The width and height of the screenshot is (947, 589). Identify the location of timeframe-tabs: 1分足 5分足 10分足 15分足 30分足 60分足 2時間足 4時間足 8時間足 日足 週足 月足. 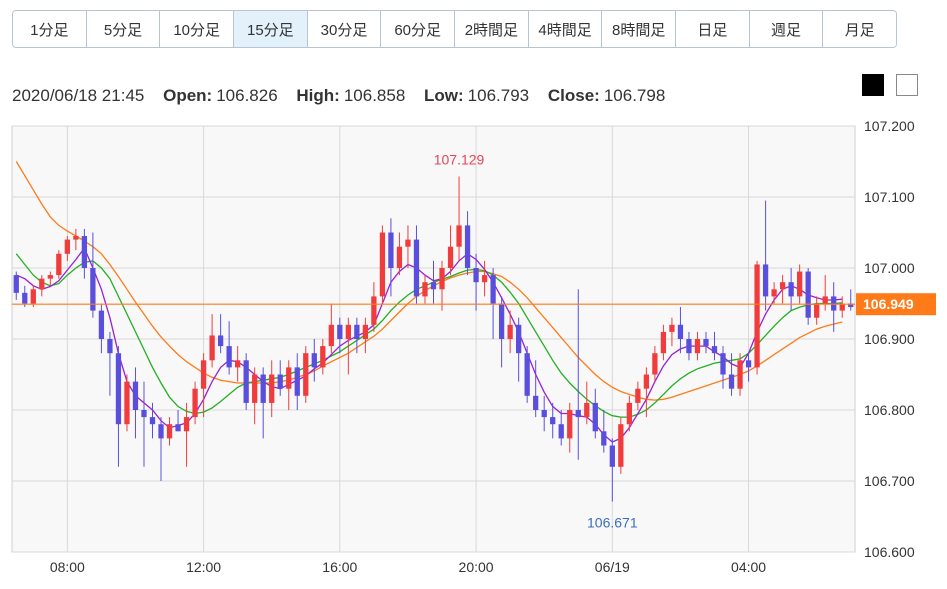
(454, 29).